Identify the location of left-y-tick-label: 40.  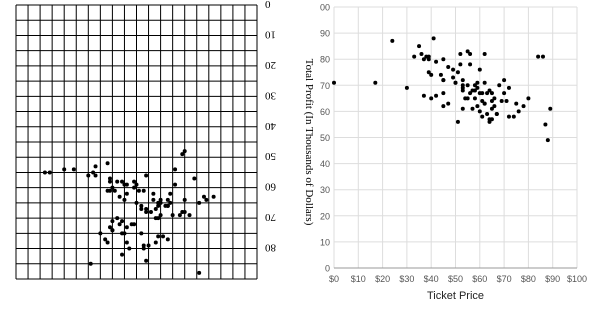
(271, 126).